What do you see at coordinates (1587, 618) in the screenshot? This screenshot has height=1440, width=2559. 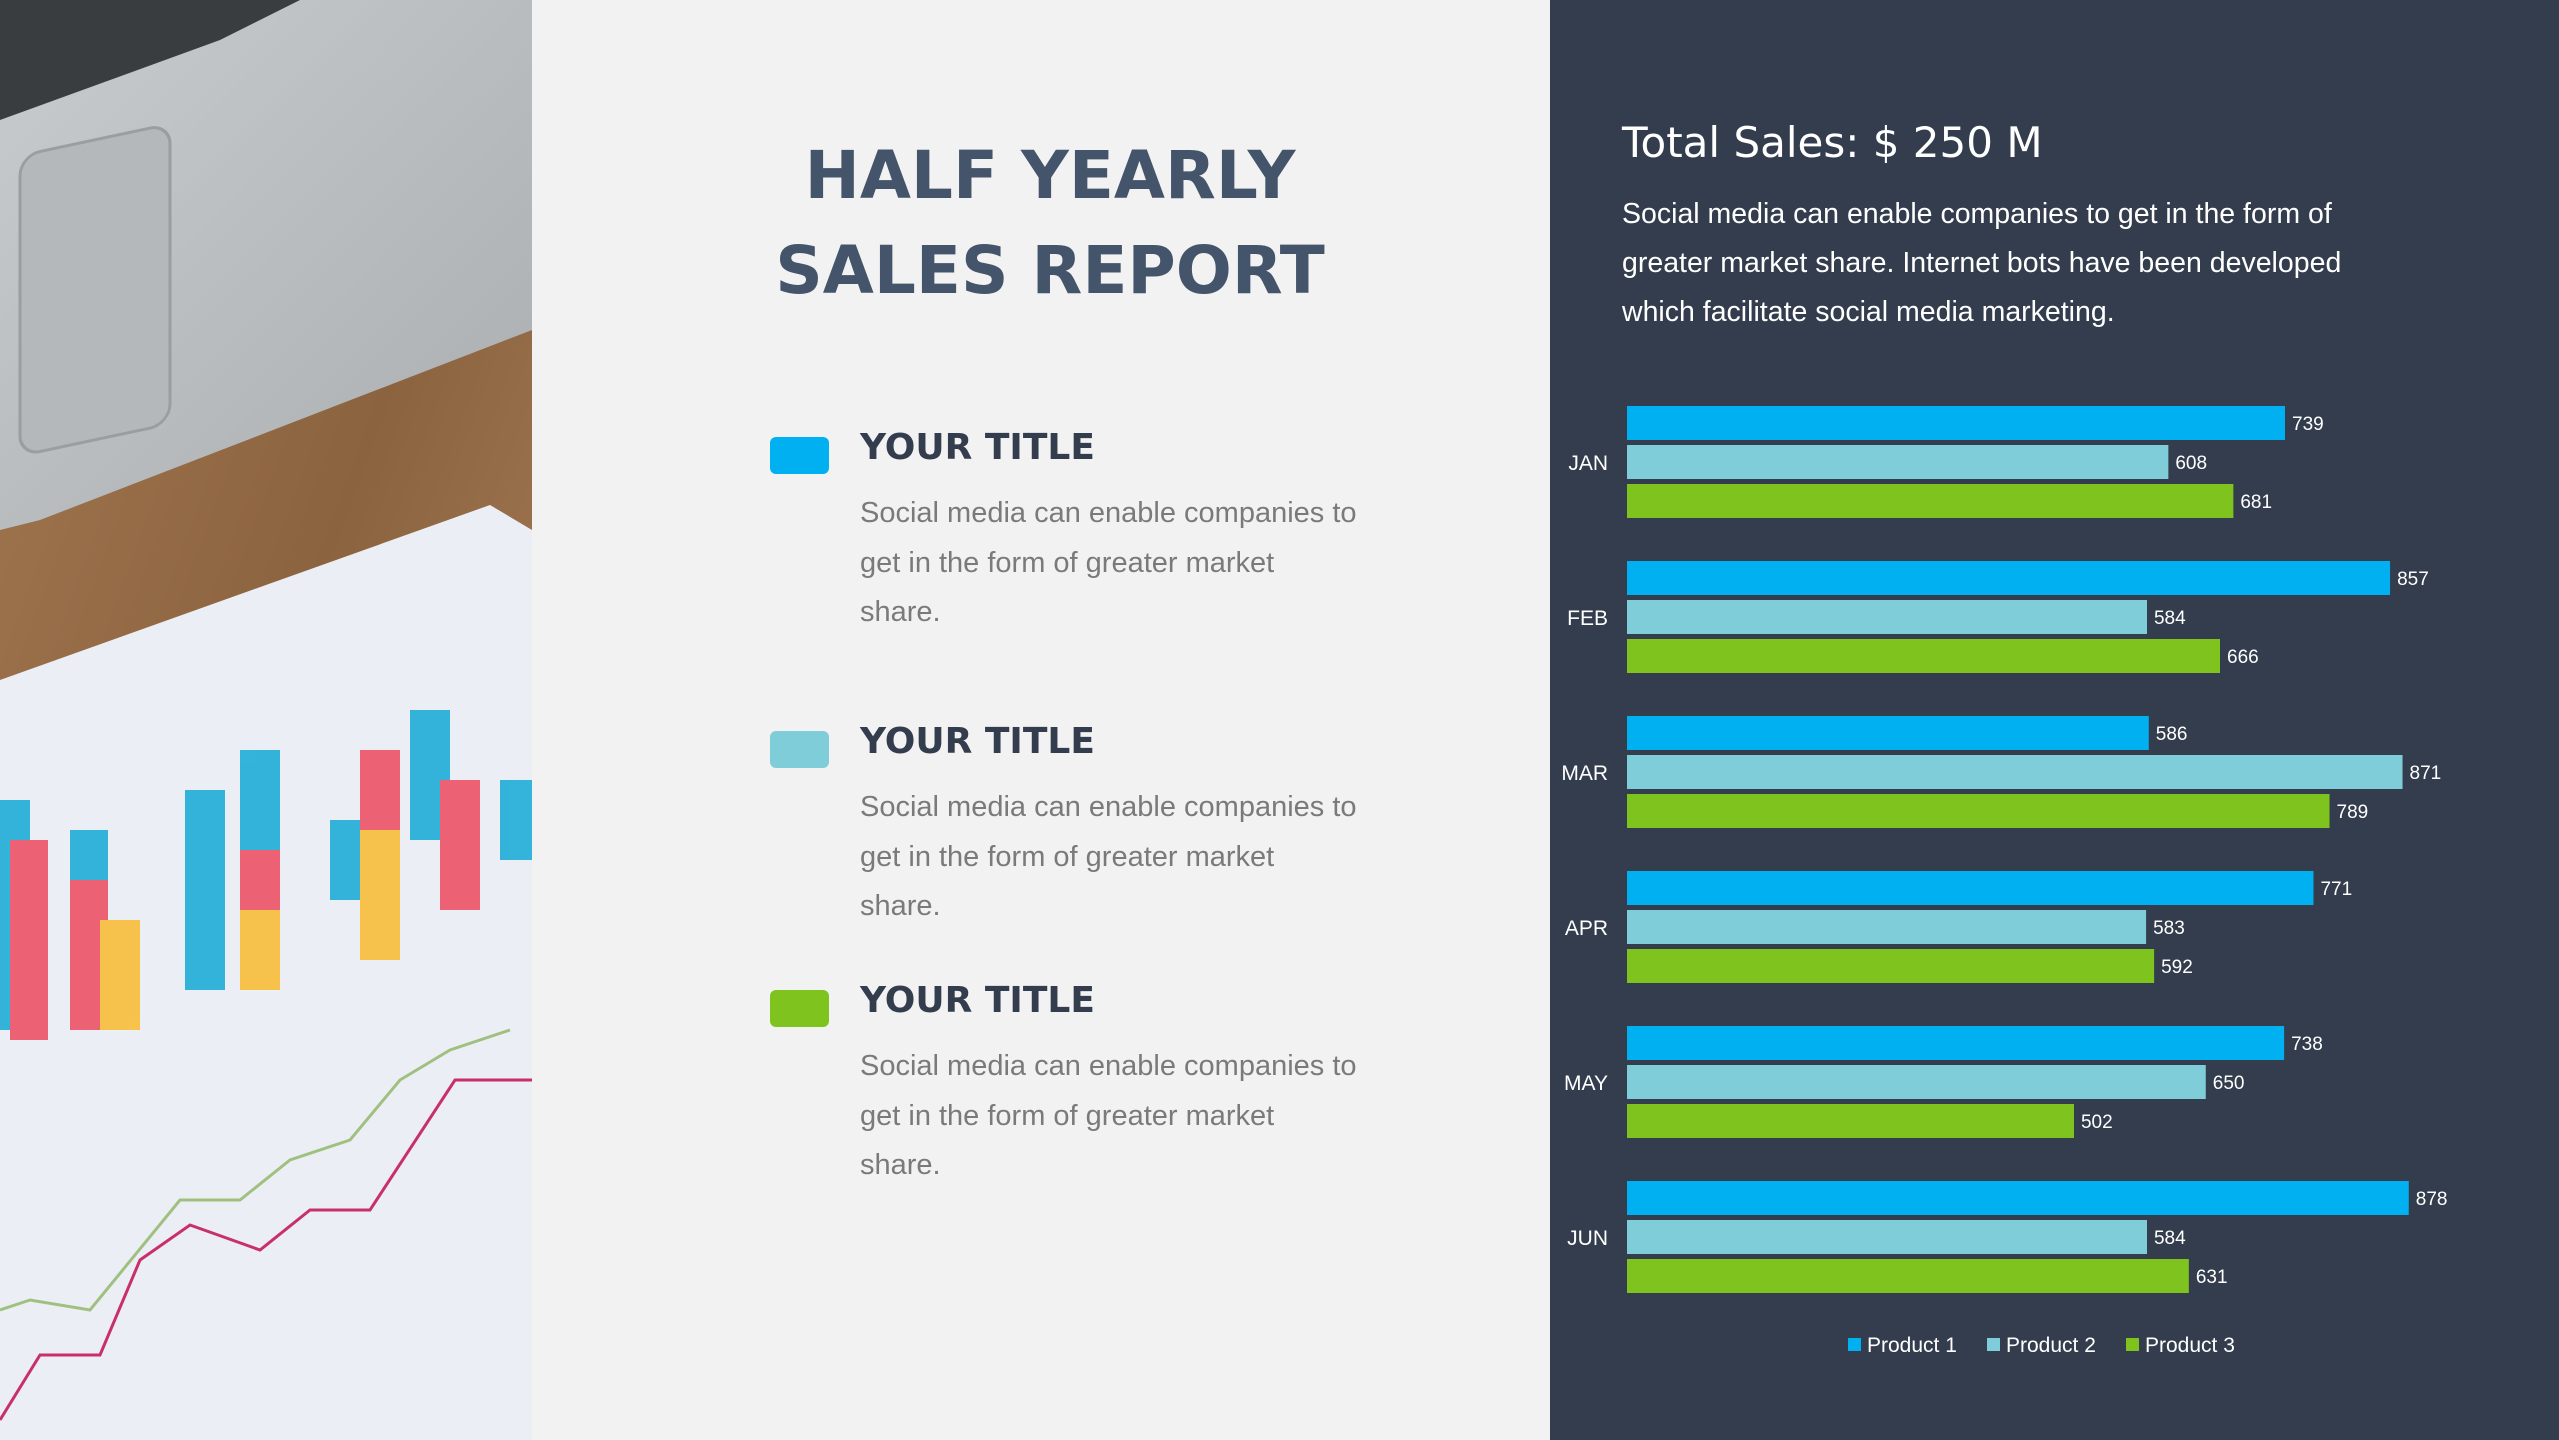 I see `category-label-feb: FEB` at bounding box center [1587, 618].